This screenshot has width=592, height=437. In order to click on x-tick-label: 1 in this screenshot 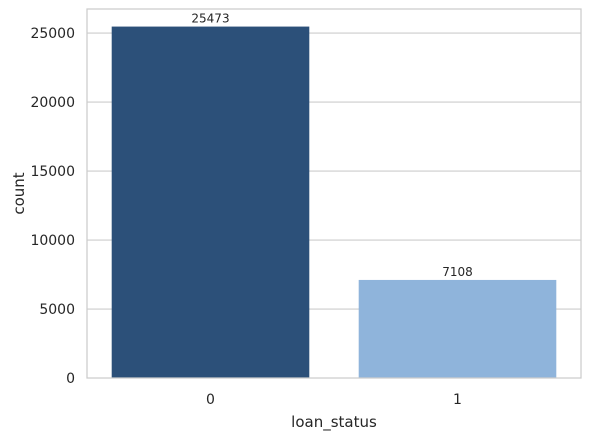, I will do `click(457, 400)`.